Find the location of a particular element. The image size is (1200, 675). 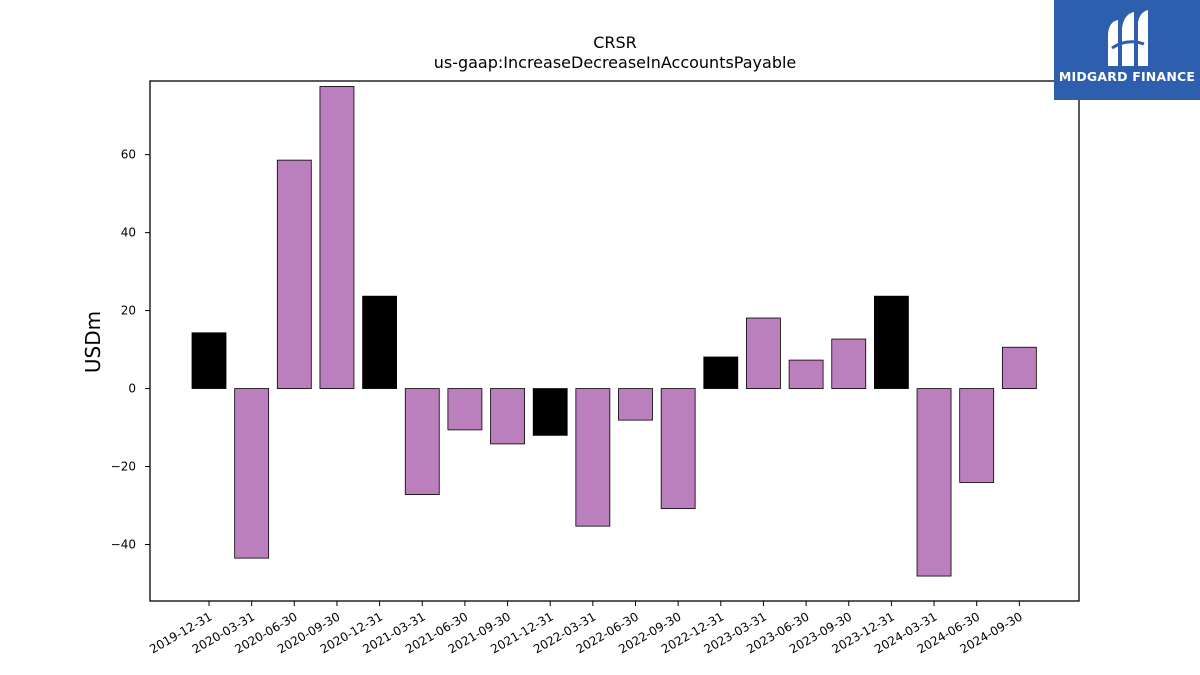

y-tick-label: −40 is located at coordinates (123, 544).